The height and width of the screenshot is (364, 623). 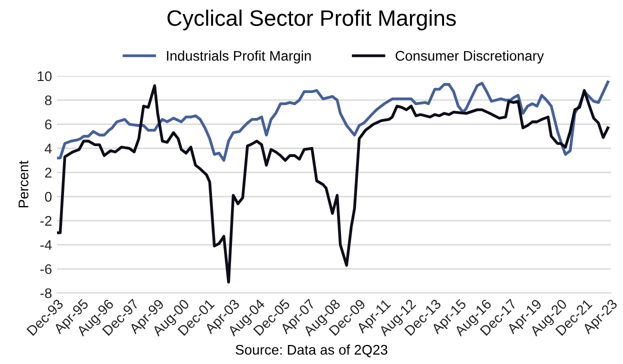 What do you see at coordinates (312, 351) in the screenshot?
I see `source-note: Source: Data as of 2Q23` at bounding box center [312, 351].